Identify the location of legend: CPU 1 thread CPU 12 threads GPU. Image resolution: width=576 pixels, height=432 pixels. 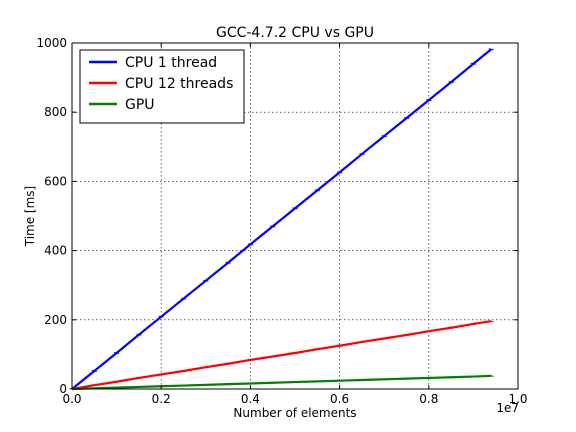
(162, 86).